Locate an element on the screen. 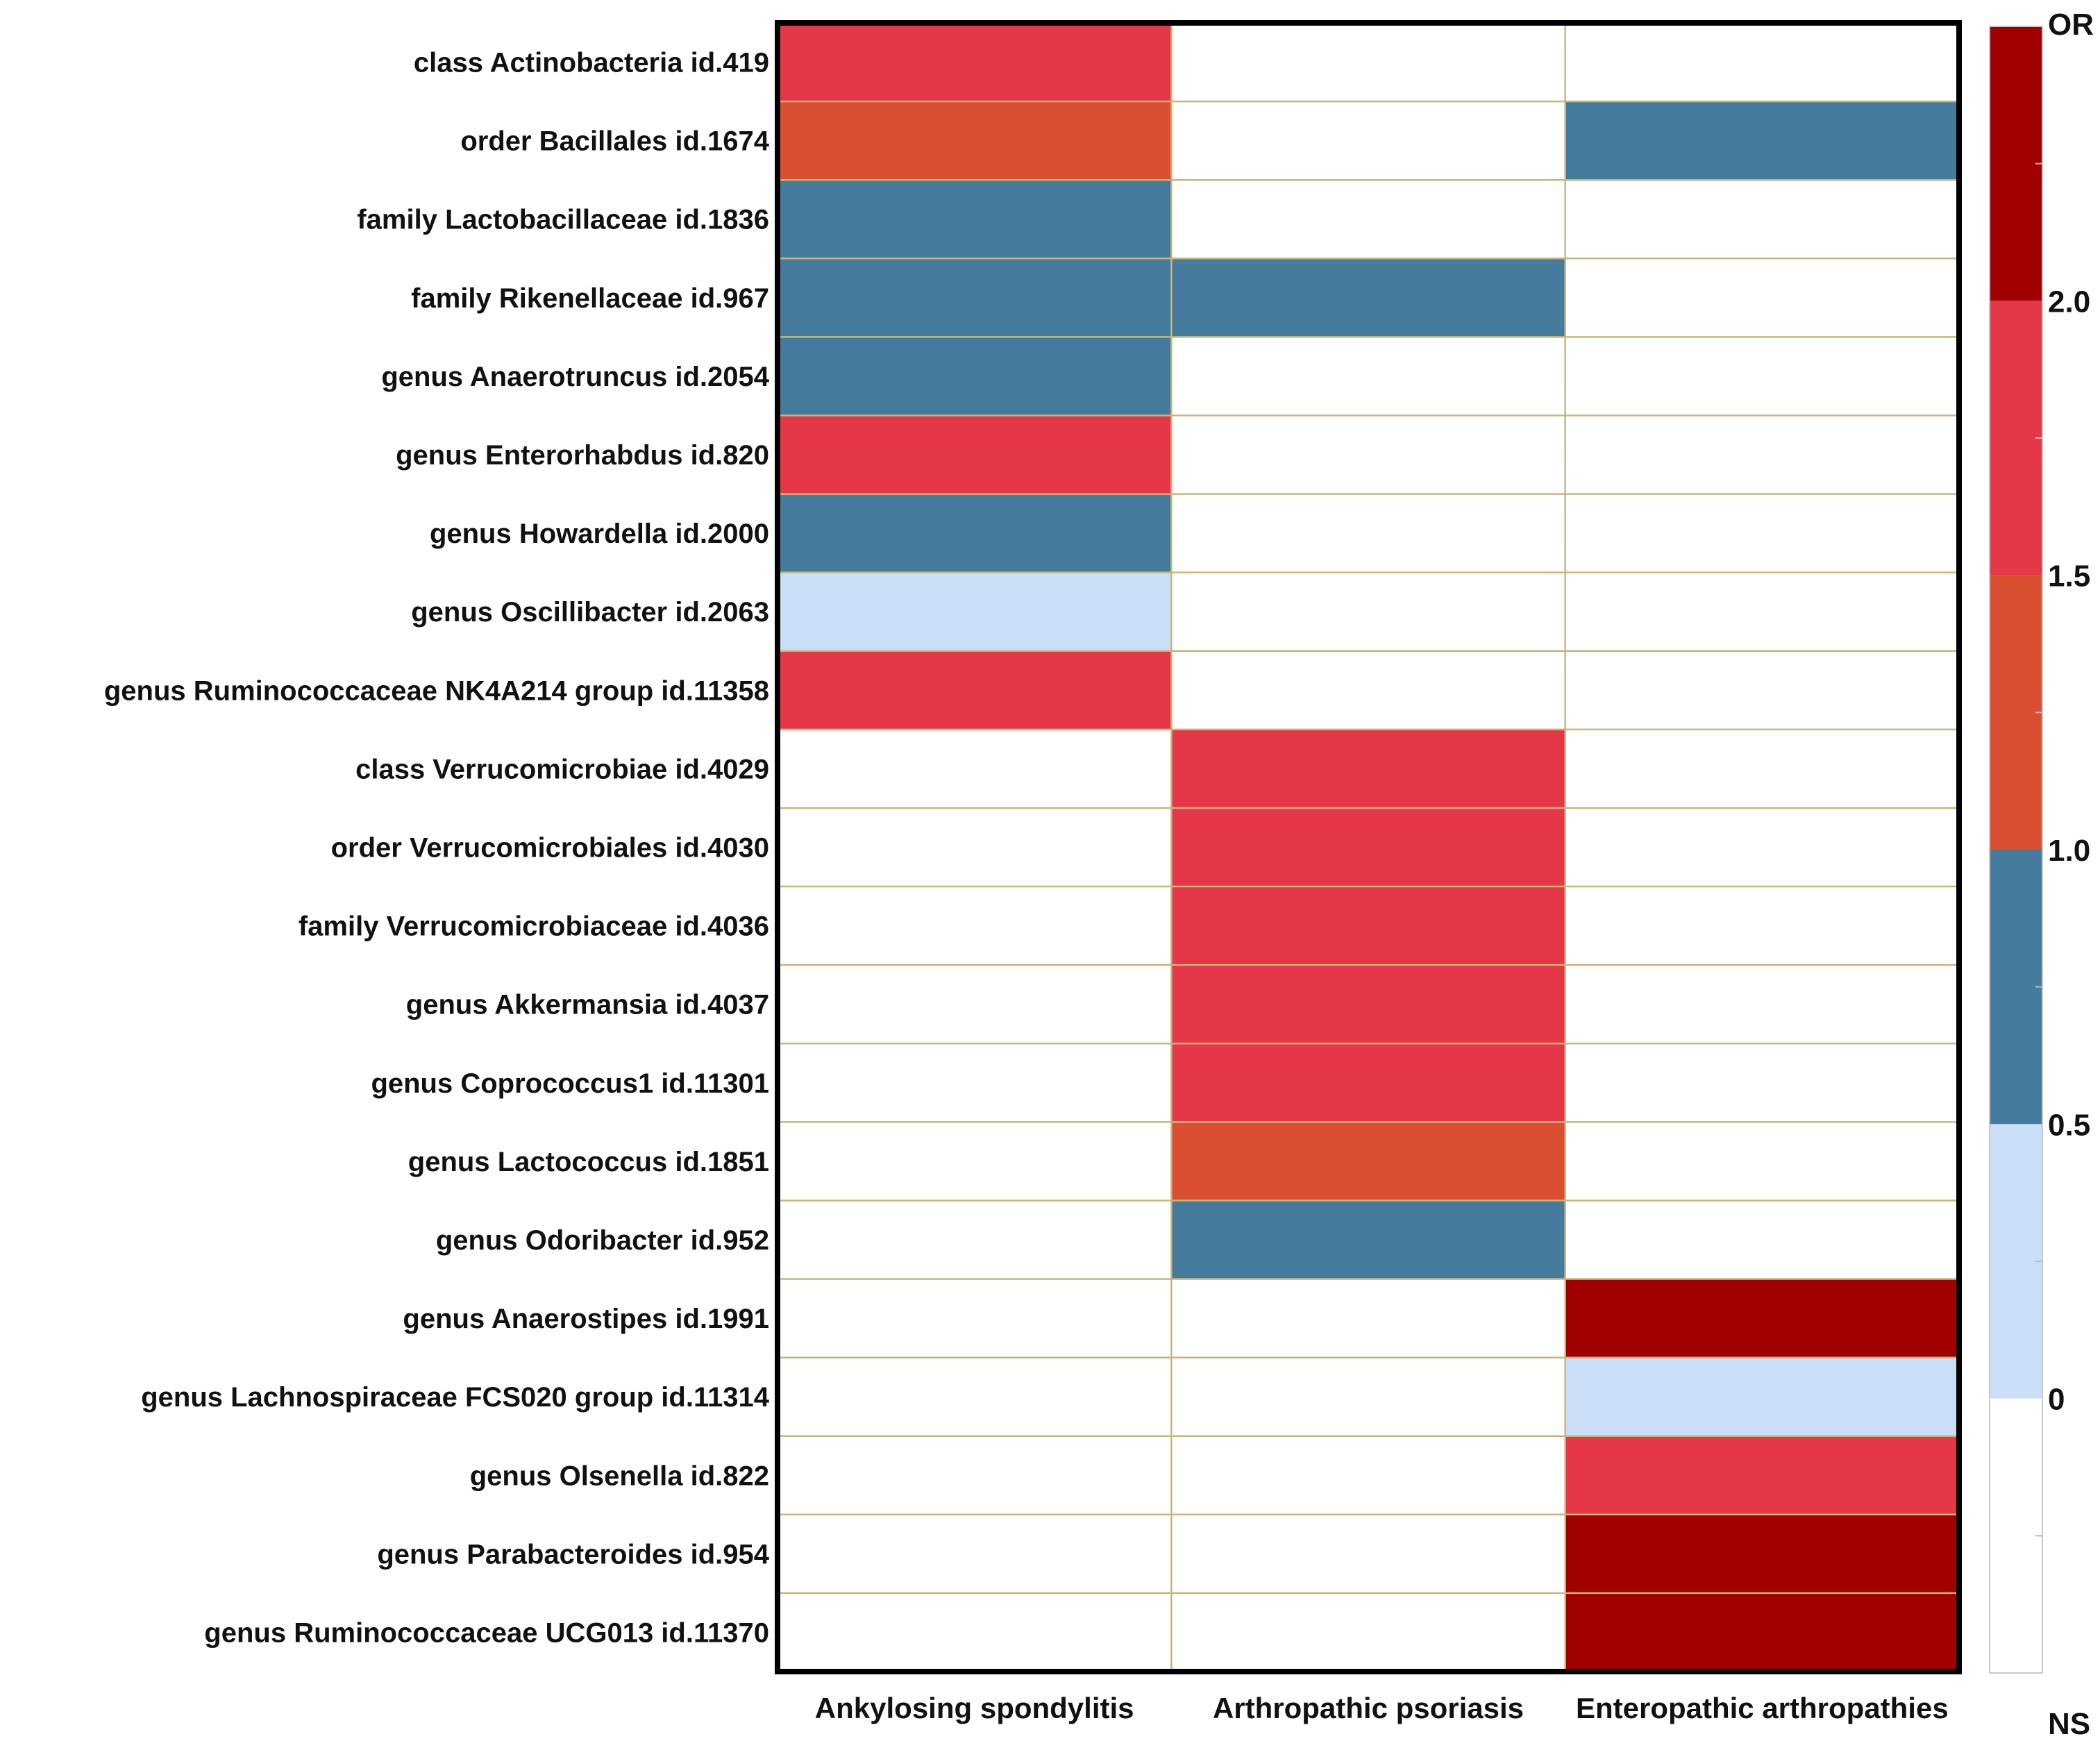 The height and width of the screenshot is (1741, 2100). column-label: Enteropathic arthropathies is located at coordinates (1762, 1708).